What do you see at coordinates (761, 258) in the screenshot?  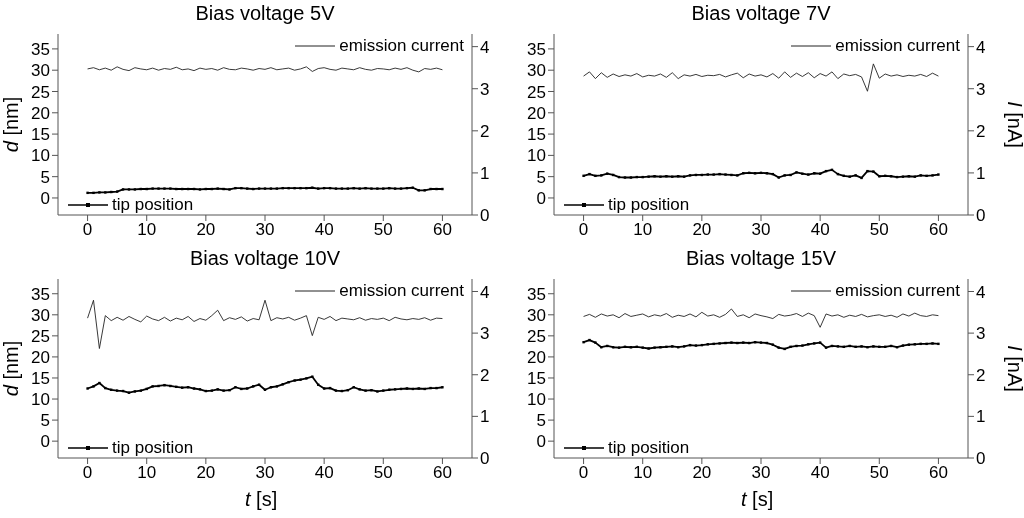 I see `chart-title: Bias voltage 15V` at bounding box center [761, 258].